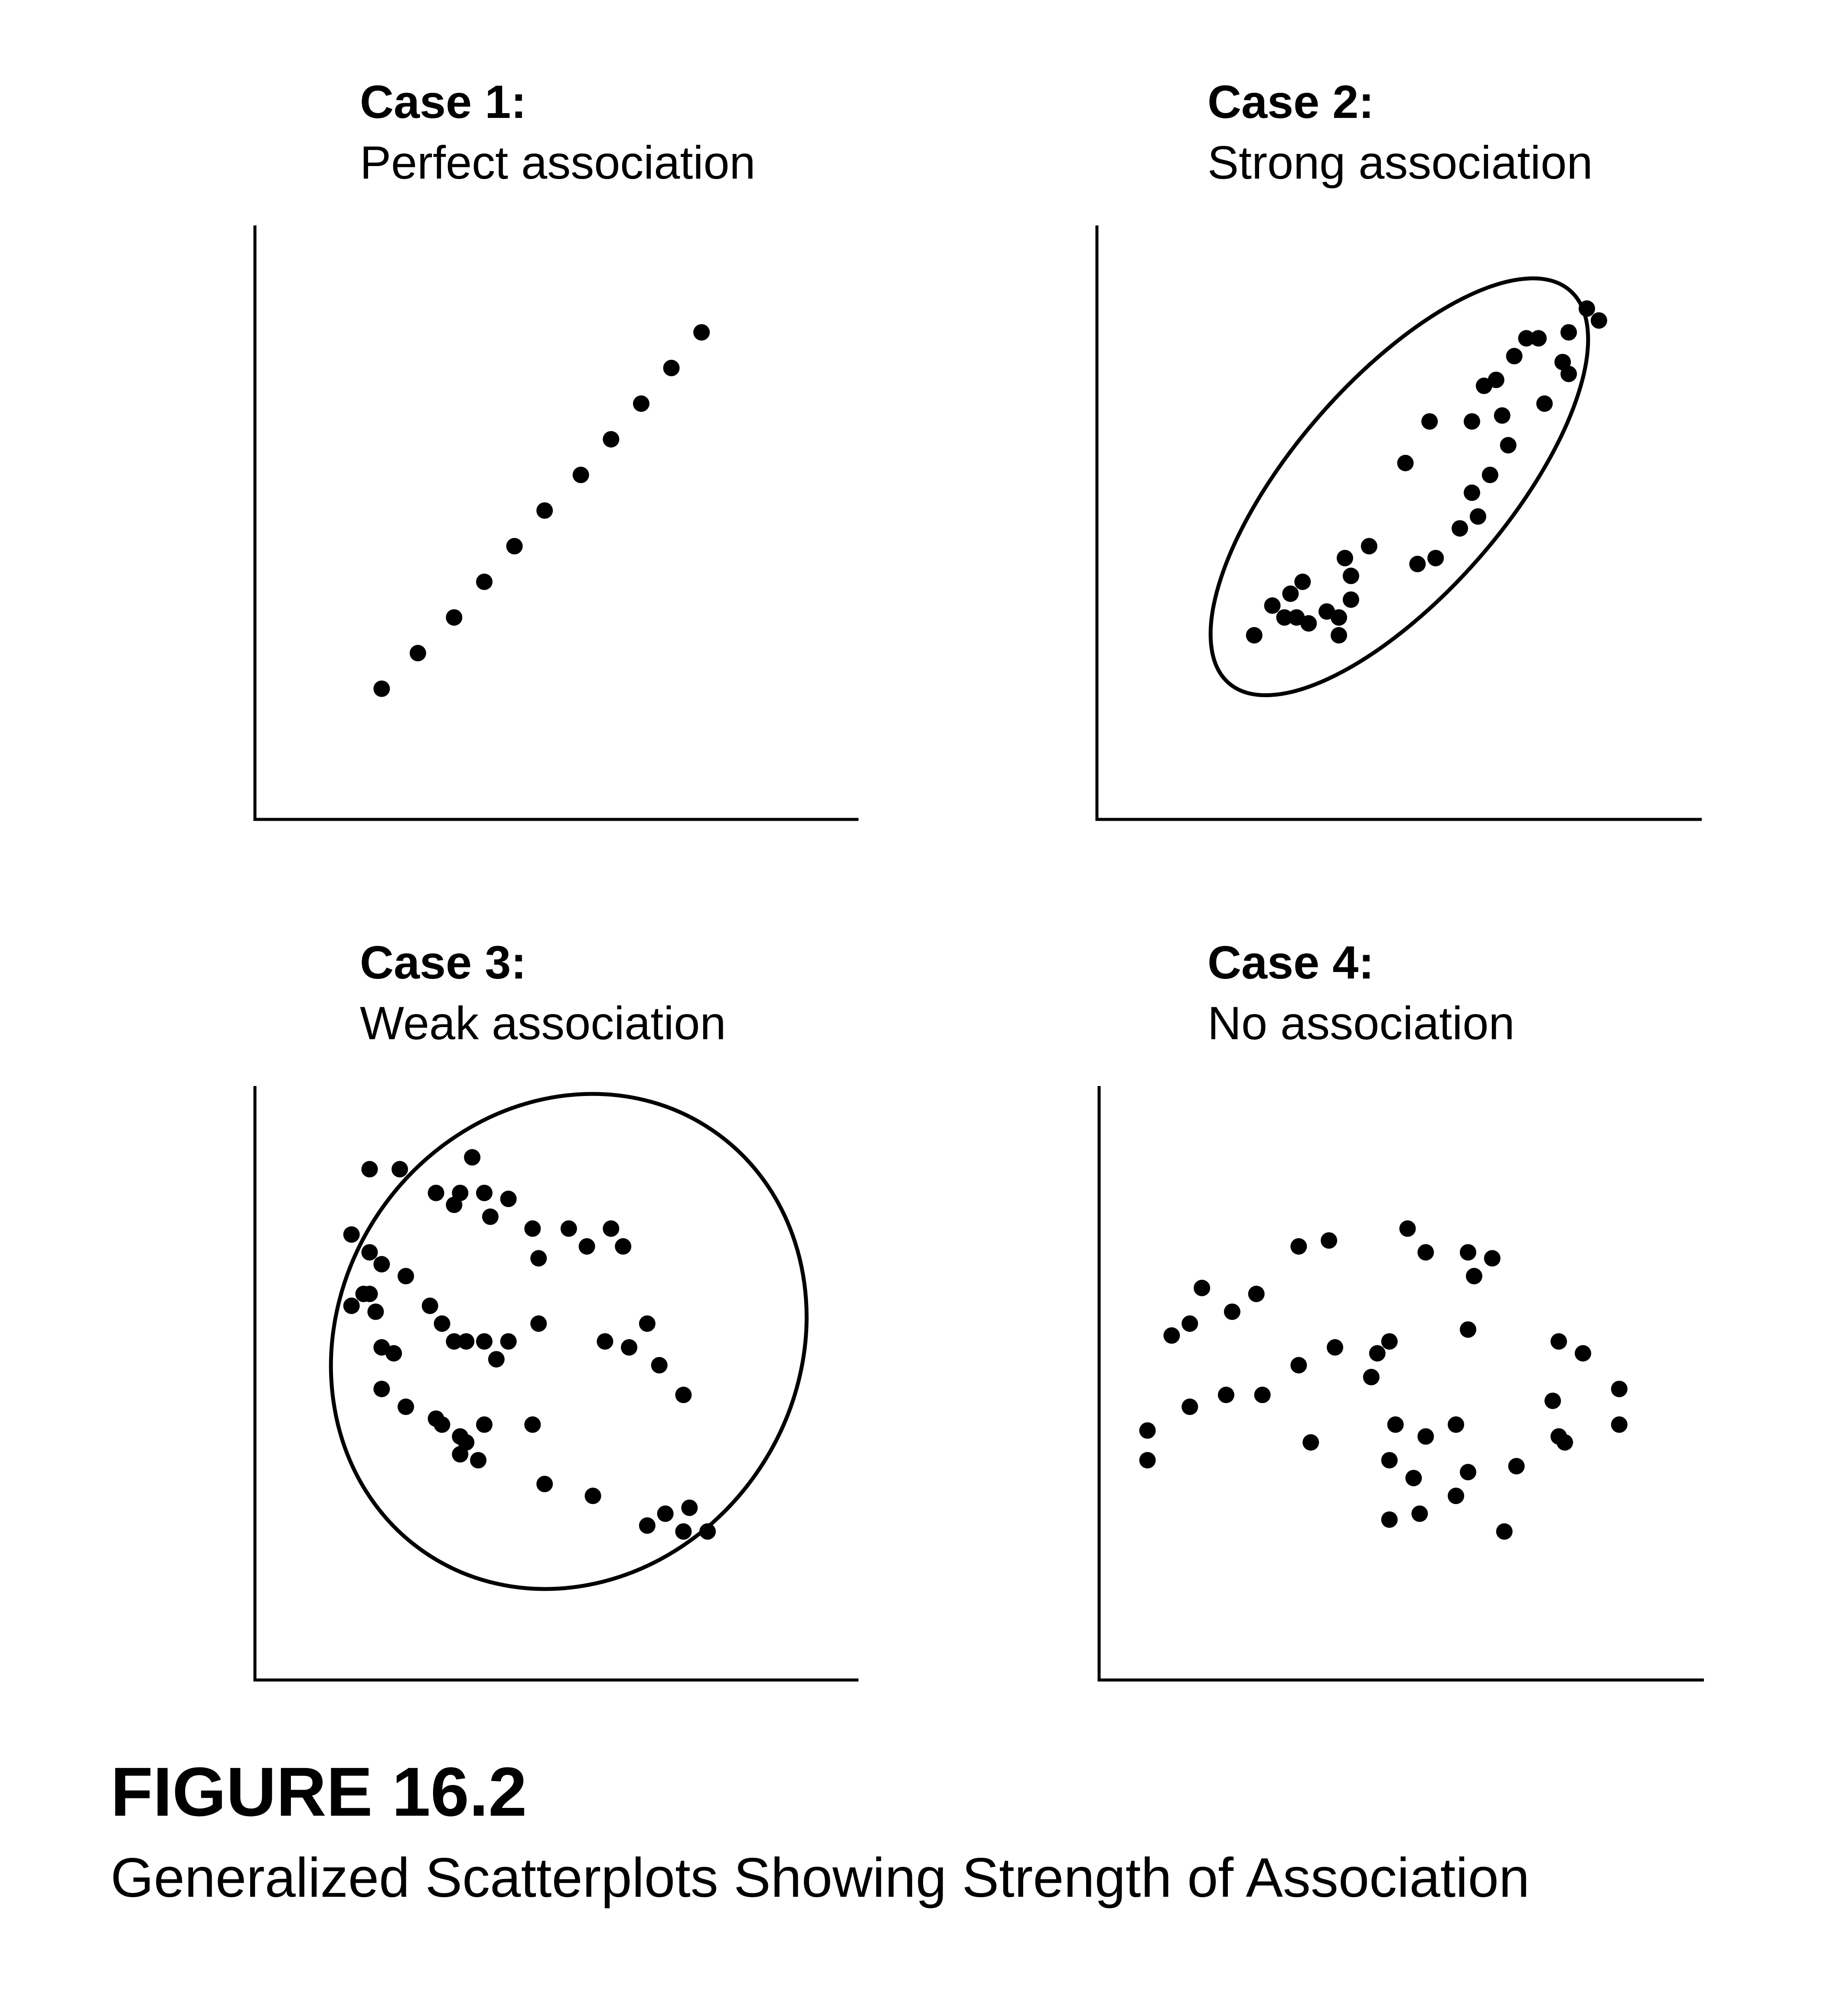 The width and height of the screenshot is (1821, 2016). Describe the element at coordinates (443, 962) in the screenshot. I see `case-label: Case 3:` at that location.